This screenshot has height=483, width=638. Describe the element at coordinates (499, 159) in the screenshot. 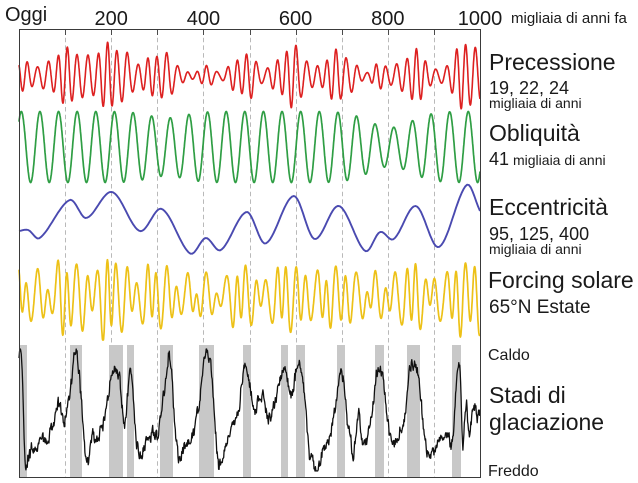

I see `svg-text: 41` at that location.